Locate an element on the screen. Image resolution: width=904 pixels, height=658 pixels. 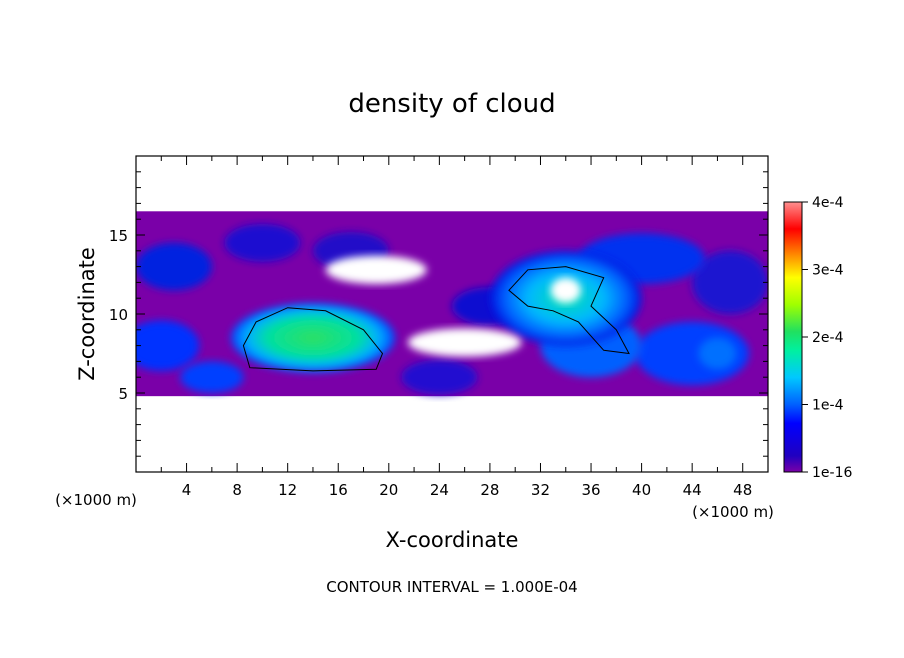
colorbar is located at coordinates (793, 337).